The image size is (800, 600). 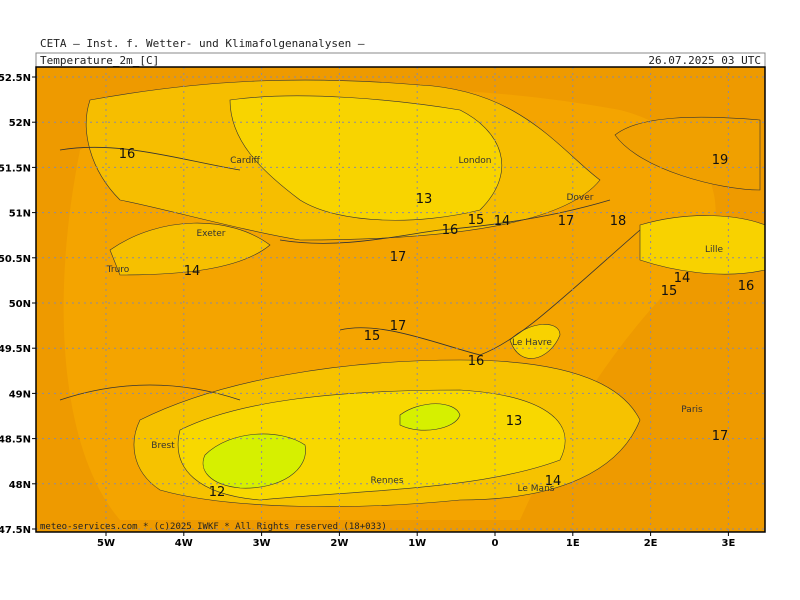 I want to click on contour-label: 19, so click(x=720, y=160).